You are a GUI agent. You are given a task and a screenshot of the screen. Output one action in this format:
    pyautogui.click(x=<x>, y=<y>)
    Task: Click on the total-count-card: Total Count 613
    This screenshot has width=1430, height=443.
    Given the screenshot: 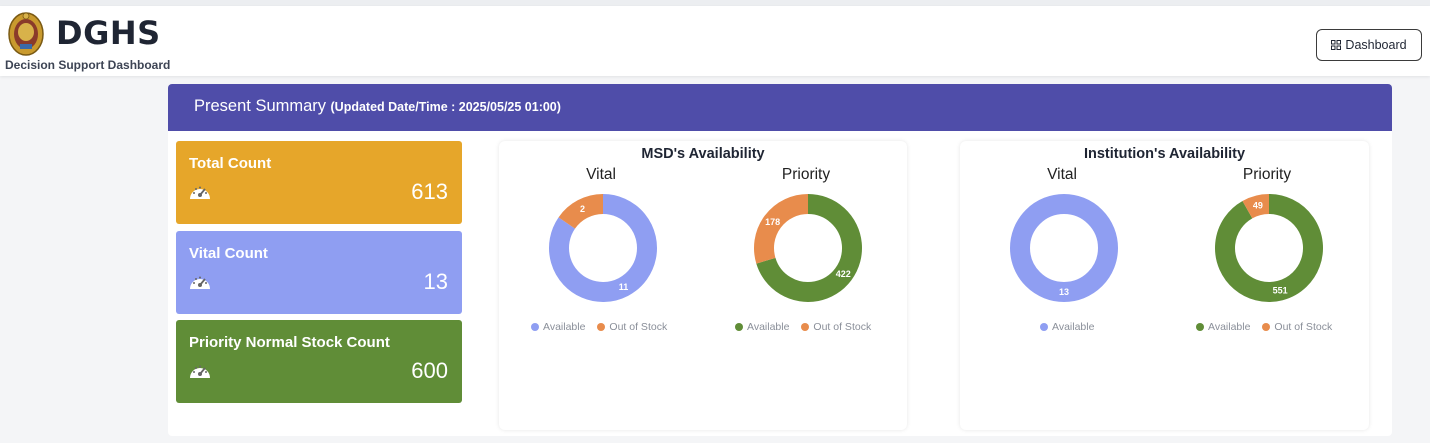 What is the action you would take?
    pyautogui.click(x=319, y=182)
    